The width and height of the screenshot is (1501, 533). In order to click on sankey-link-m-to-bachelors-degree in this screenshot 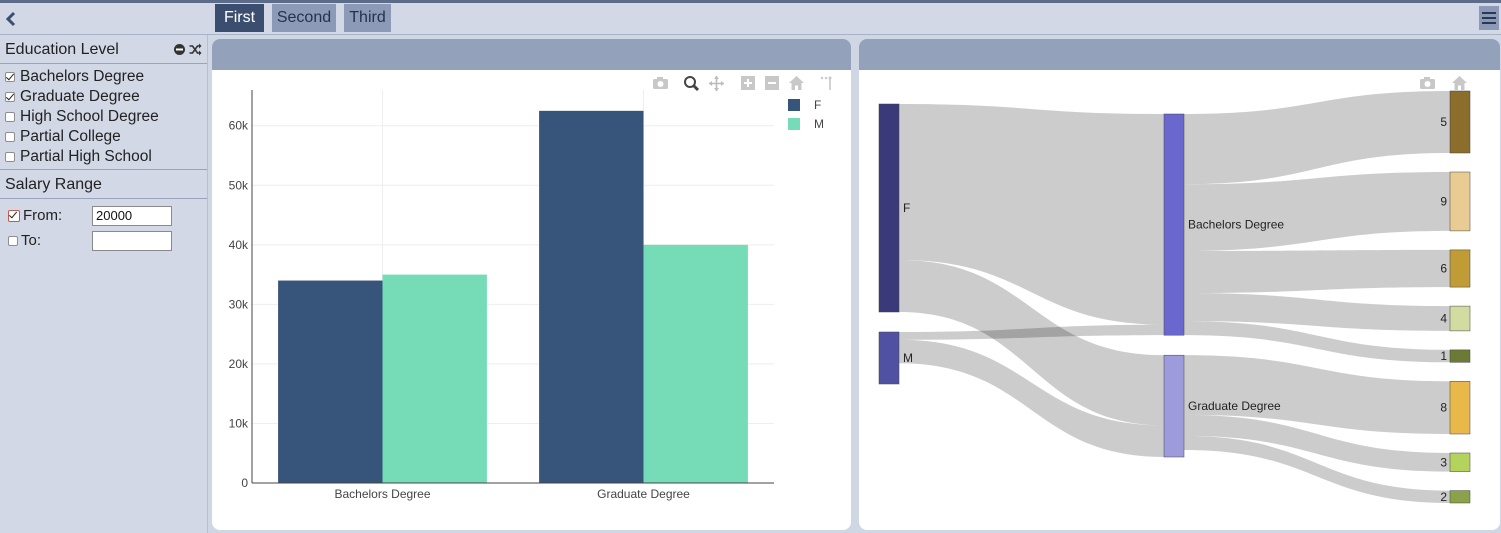, I will do `click(1031, 332)`.